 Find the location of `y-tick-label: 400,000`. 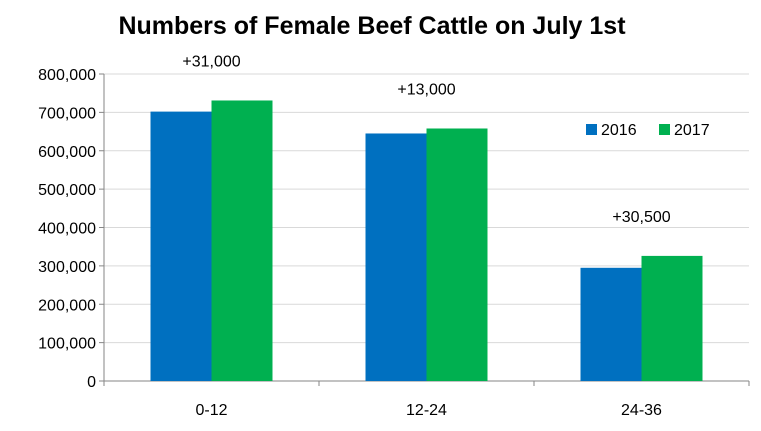

y-tick-label: 400,000 is located at coordinates (67, 229).